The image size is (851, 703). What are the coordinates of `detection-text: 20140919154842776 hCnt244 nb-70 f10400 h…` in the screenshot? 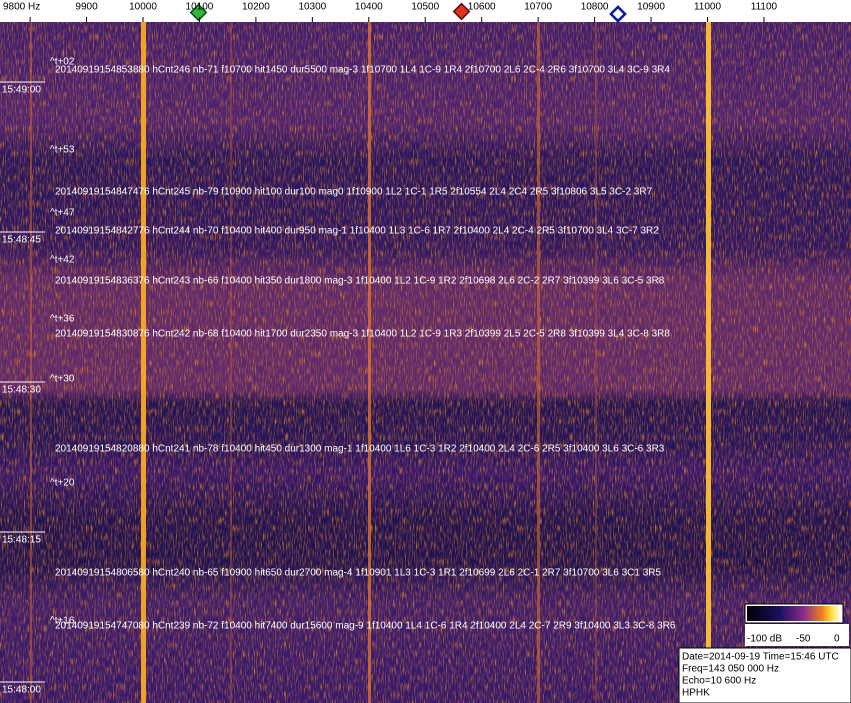 It's located at (357, 231).